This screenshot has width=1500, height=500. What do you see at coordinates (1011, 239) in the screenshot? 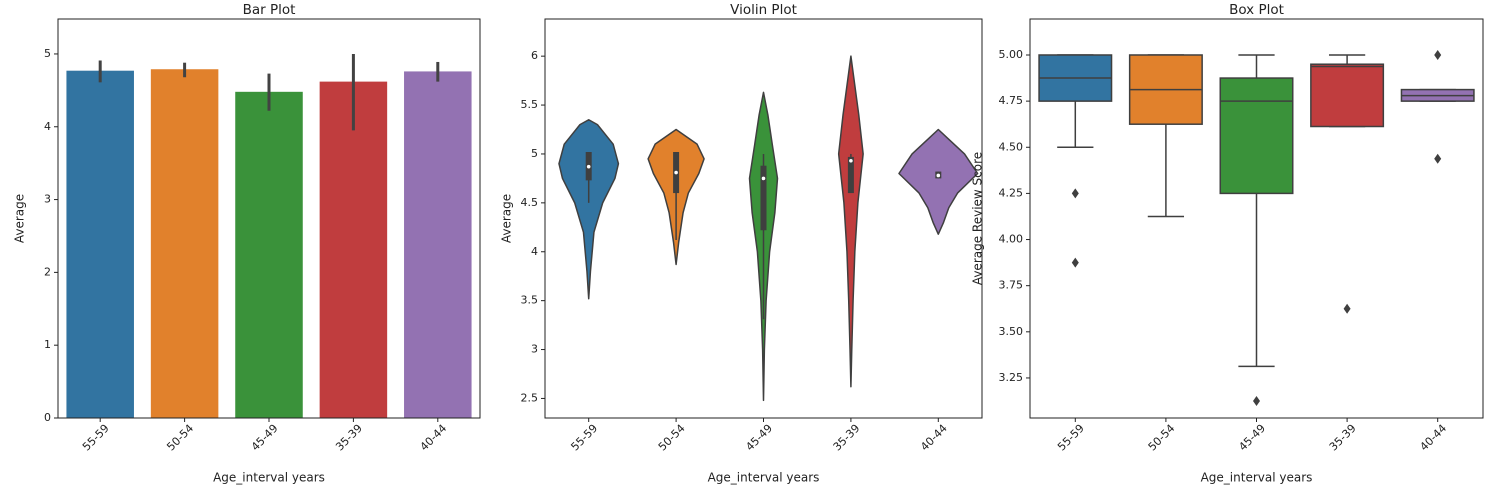
I see `y-tick-label: 4.00` at bounding box center [1011, 239].